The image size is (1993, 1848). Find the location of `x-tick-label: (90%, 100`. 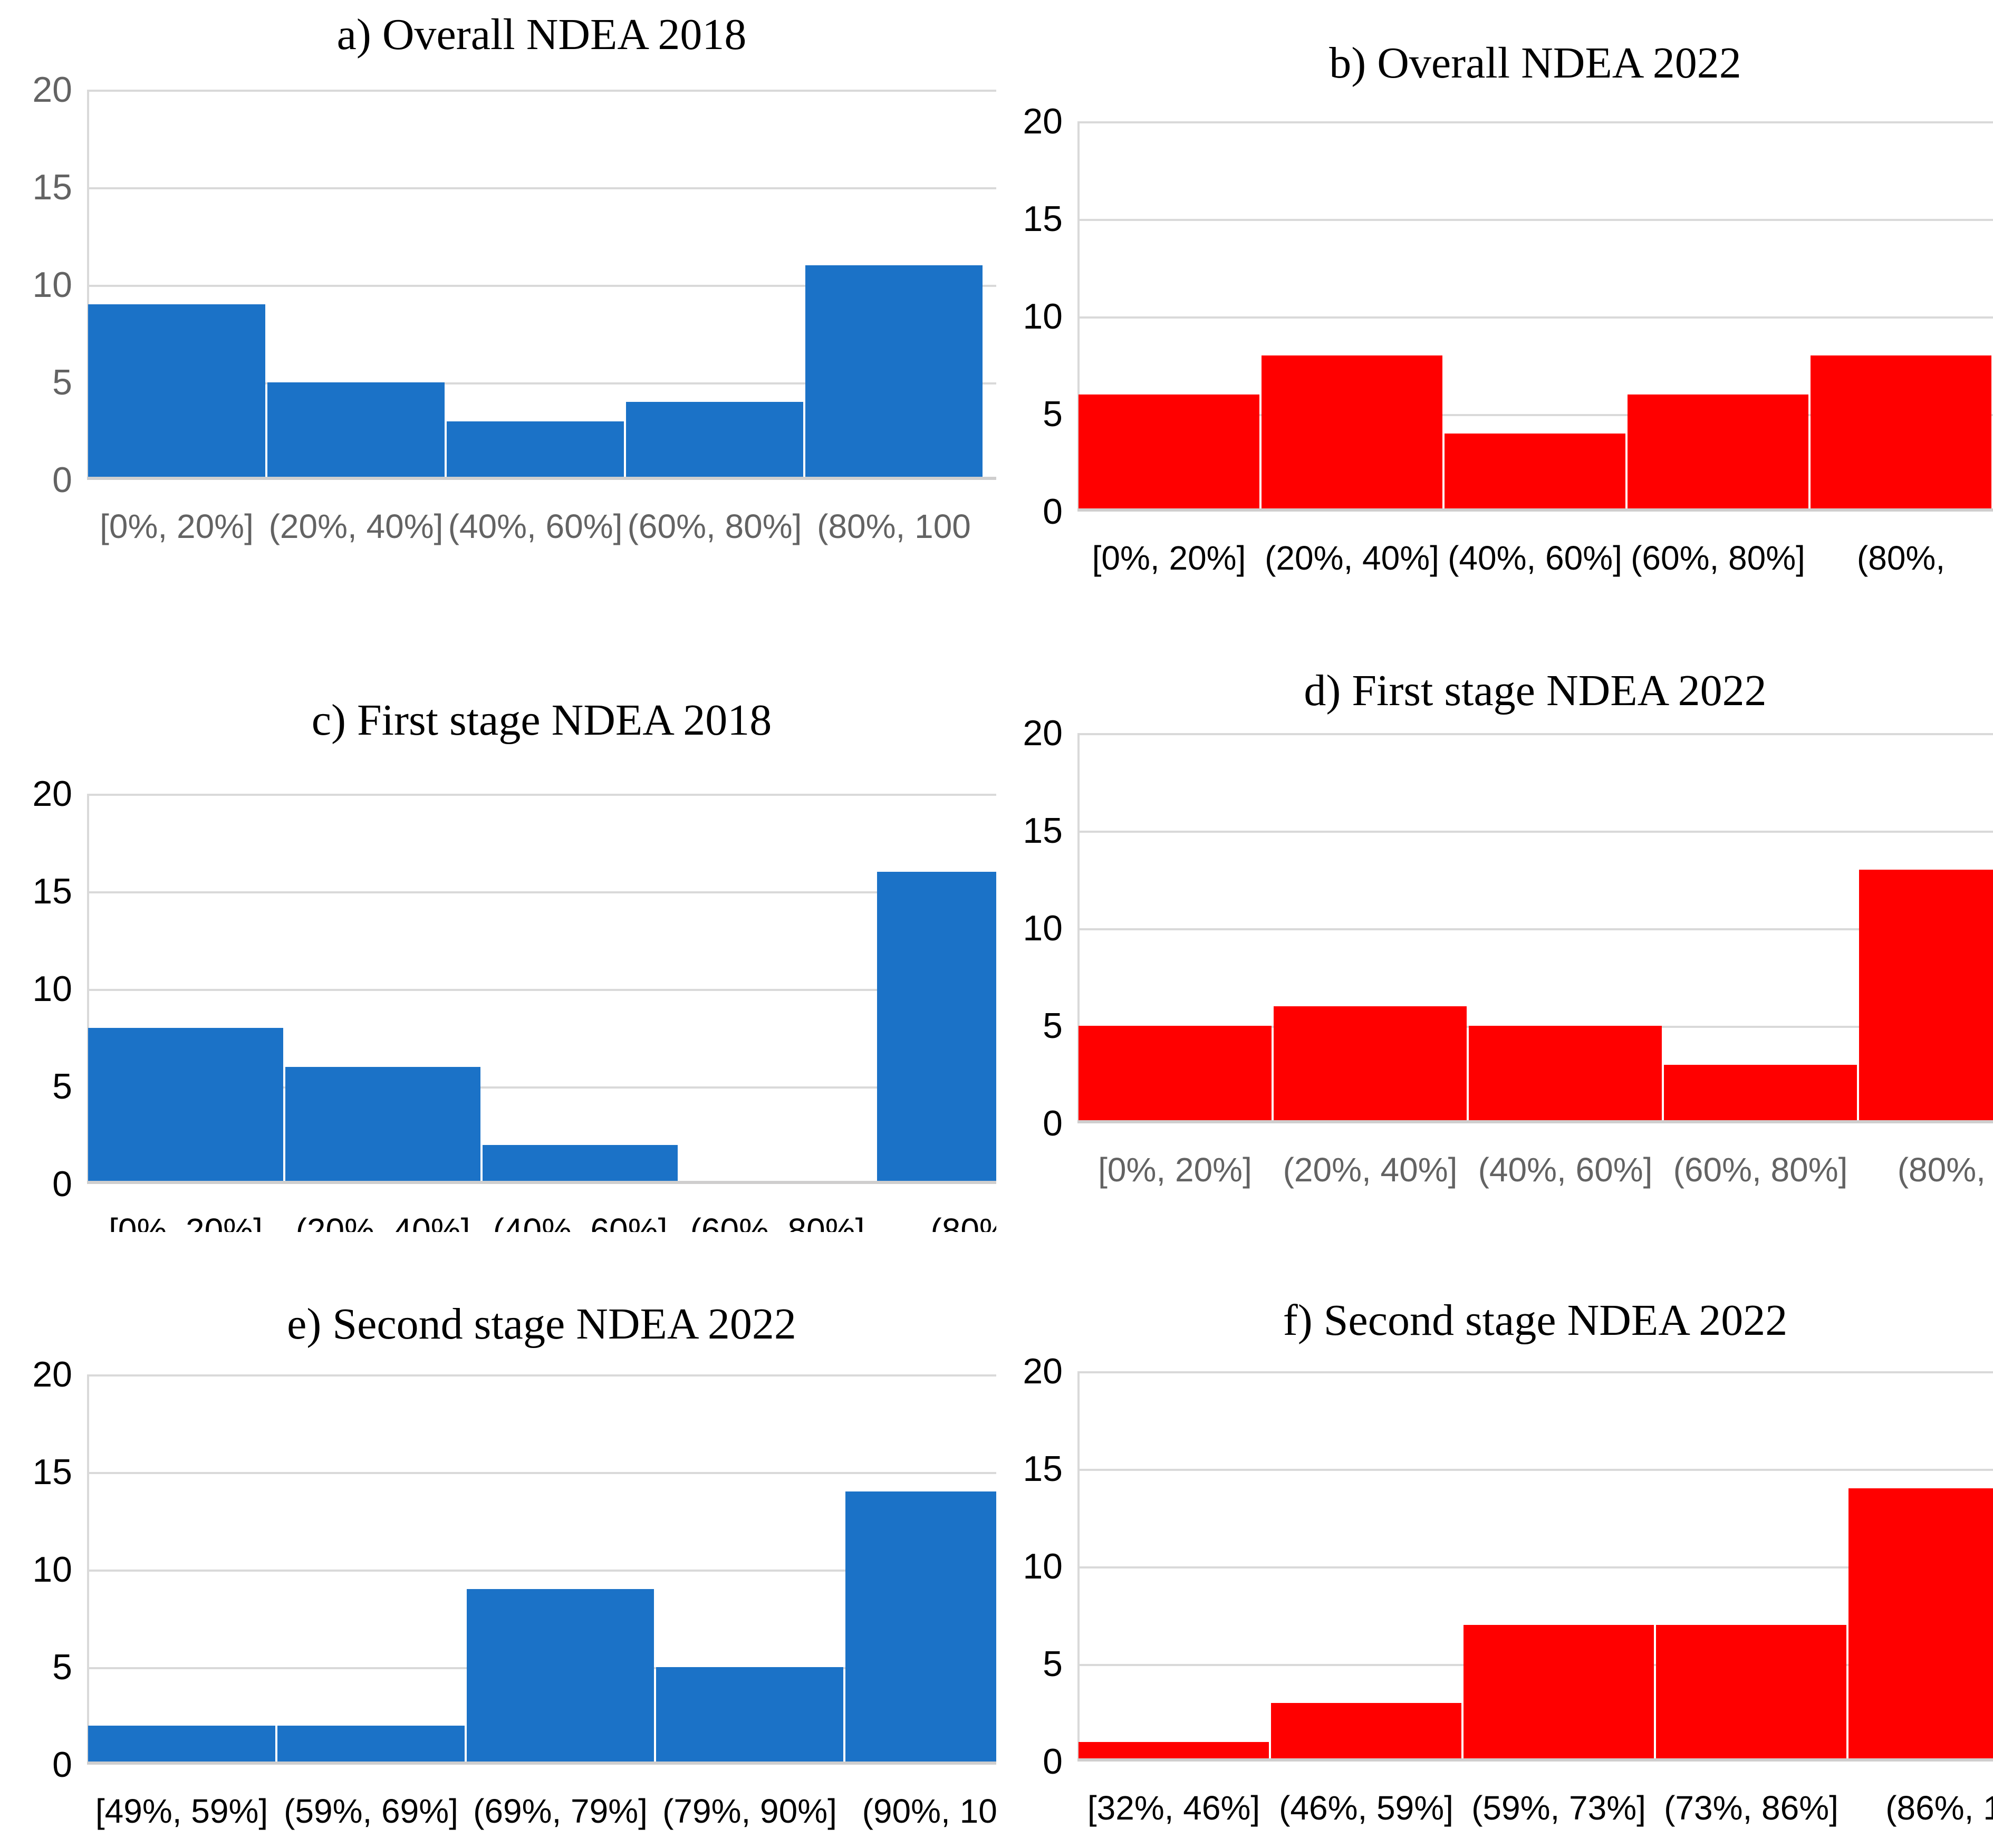

x-tick-label: (90%, 100 is located at coordinates (929, 1811).